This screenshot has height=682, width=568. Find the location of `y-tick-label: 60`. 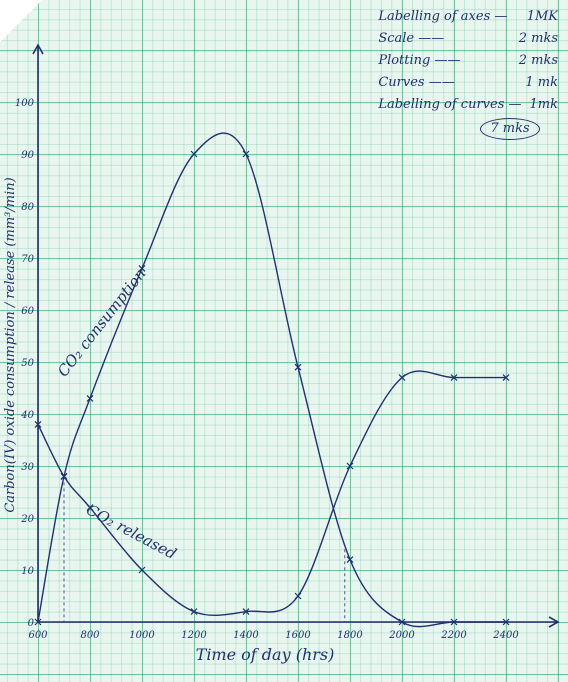

y-tick-label: 60 is located at coordinates (27, 311).